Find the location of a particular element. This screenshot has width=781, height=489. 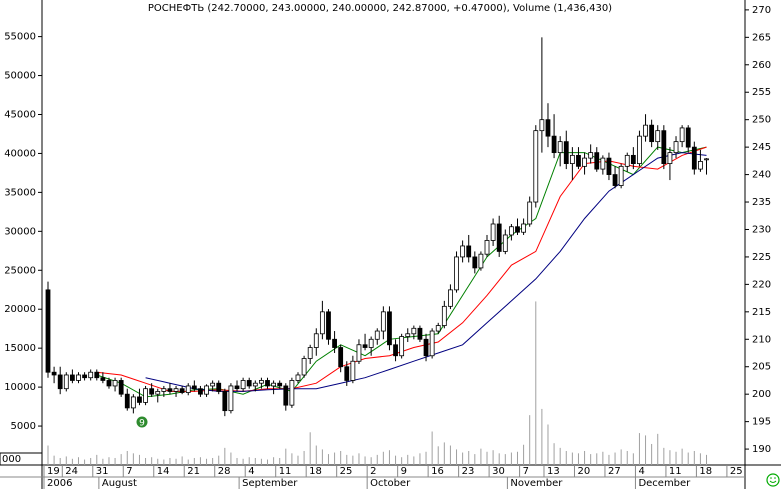

signal-marker is located at coordinates (142, 422).